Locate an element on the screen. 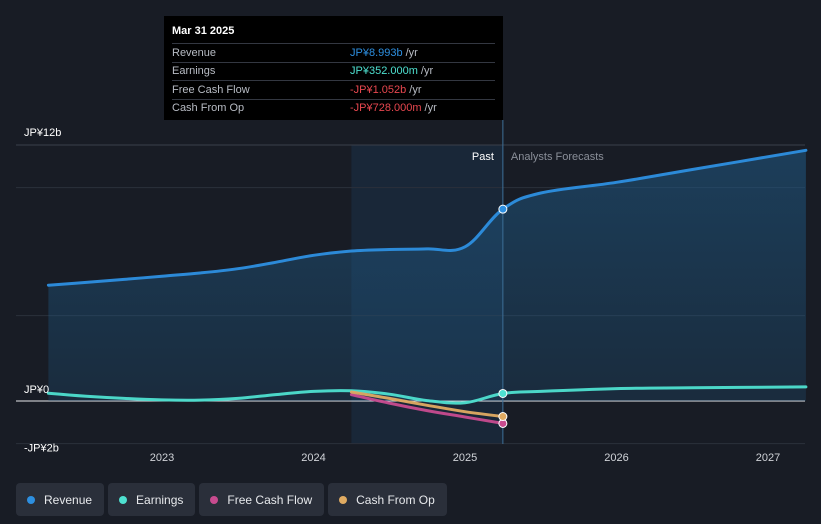 This screenshot has height=524, width=821. series-line-earnings is located at coordinates (427, 395).